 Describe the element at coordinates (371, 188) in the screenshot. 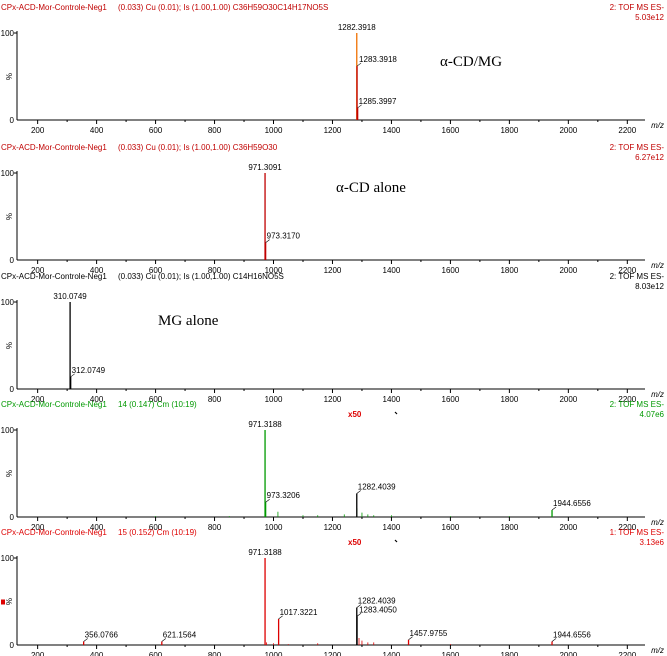

I see `sample-annotation: α-CD alone` at that location.